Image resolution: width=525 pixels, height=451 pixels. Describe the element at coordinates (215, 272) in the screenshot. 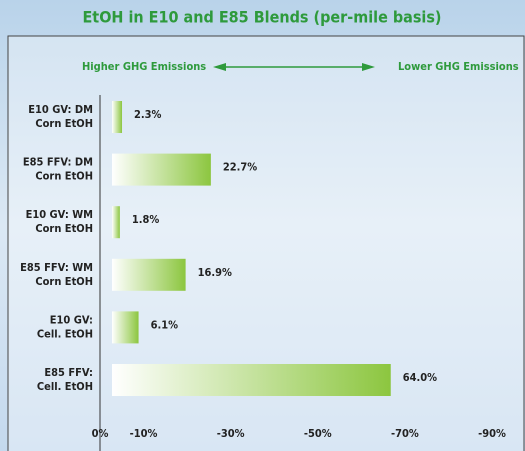

I see `value-label: 16.9%` at that location.